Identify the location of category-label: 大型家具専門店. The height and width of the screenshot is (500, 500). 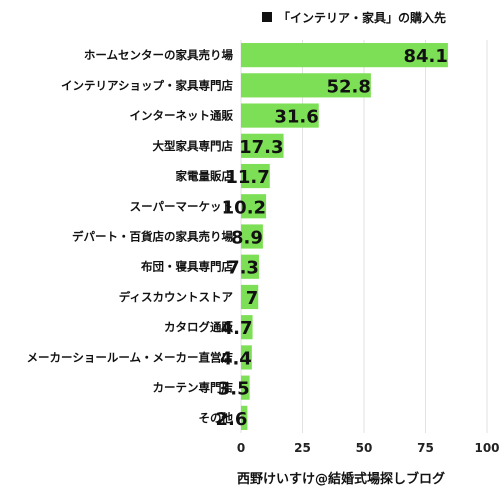
(193, 146).